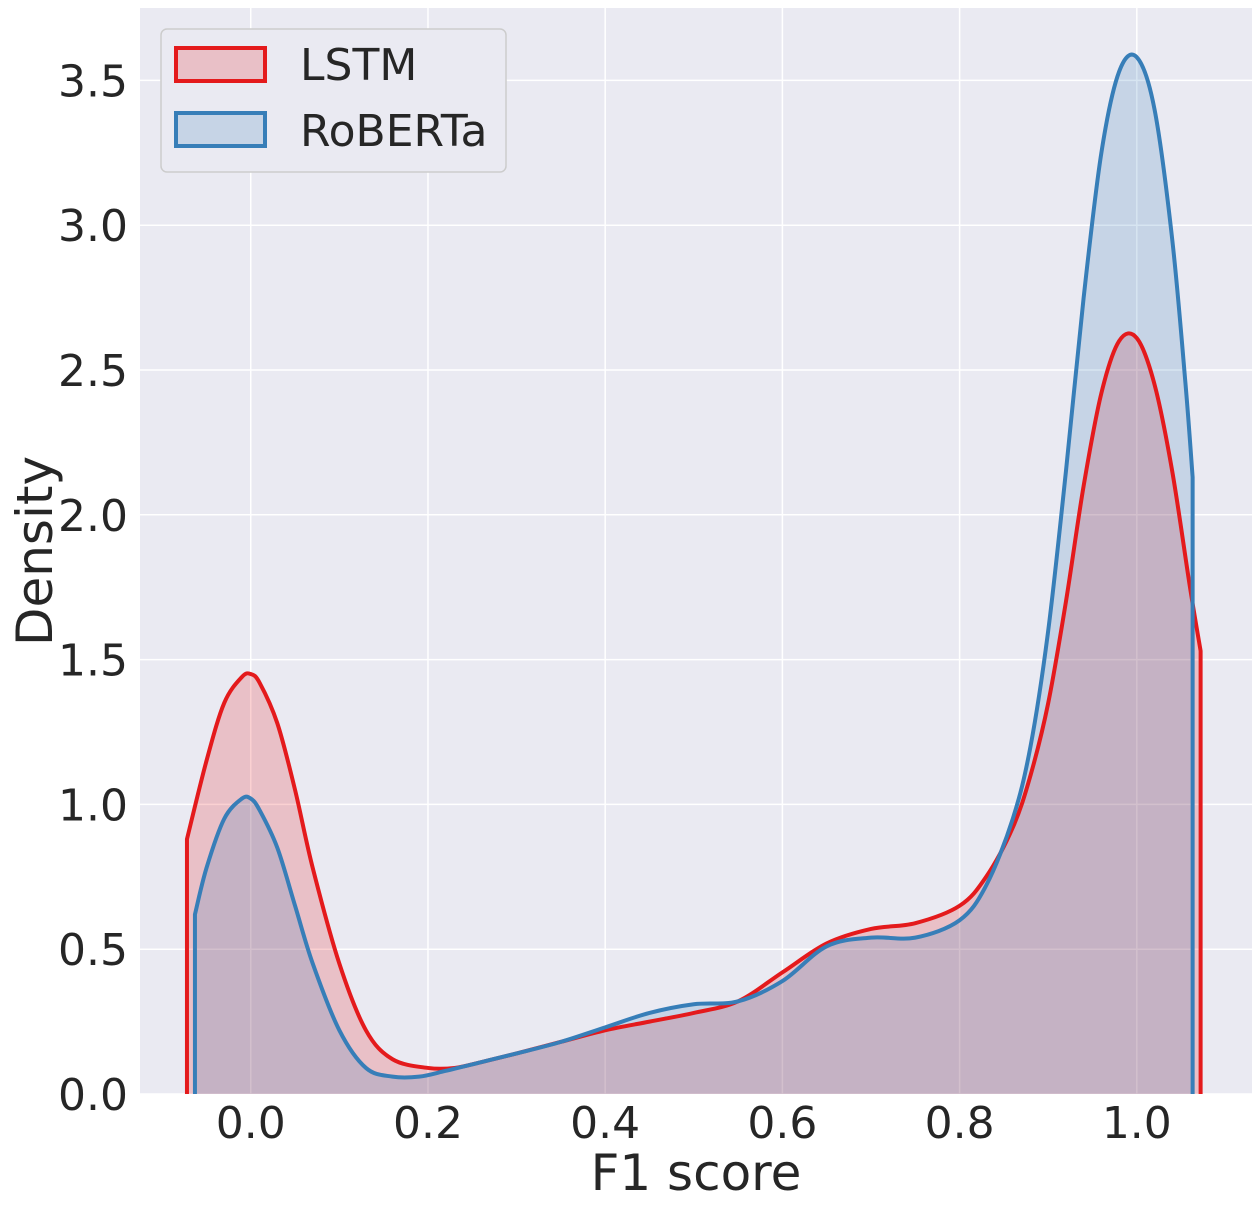  Describe the element at coordinates (93, 371) in the screenshot. I see `y-tick-label: 2.5` at that location.